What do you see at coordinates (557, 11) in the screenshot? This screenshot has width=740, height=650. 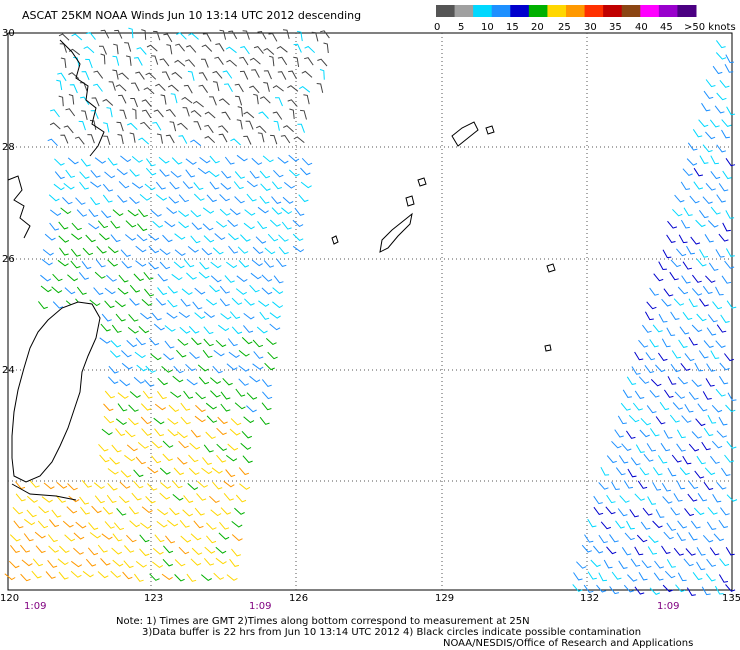 I see `legend-swatch` at bounding box center [557, 11].